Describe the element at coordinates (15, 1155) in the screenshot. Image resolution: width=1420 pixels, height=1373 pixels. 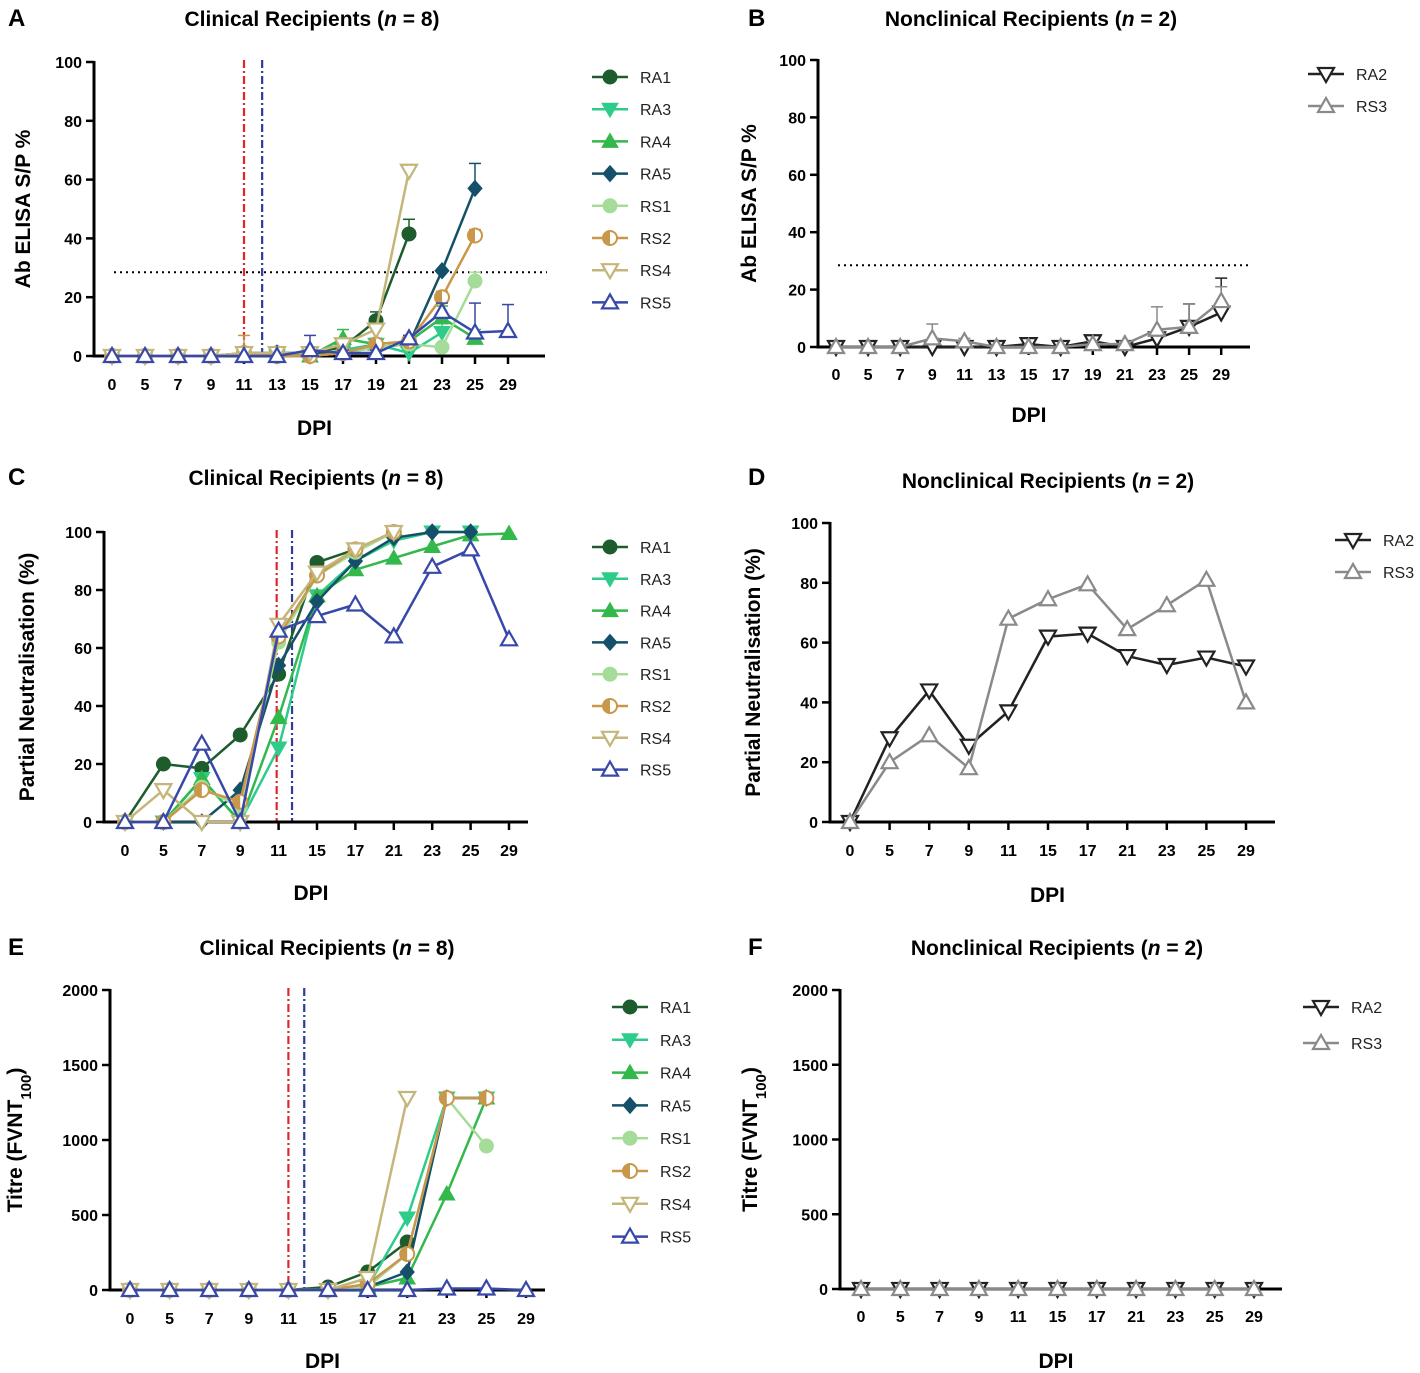
I see `y-title-main: Titre (FVNT` at that location.